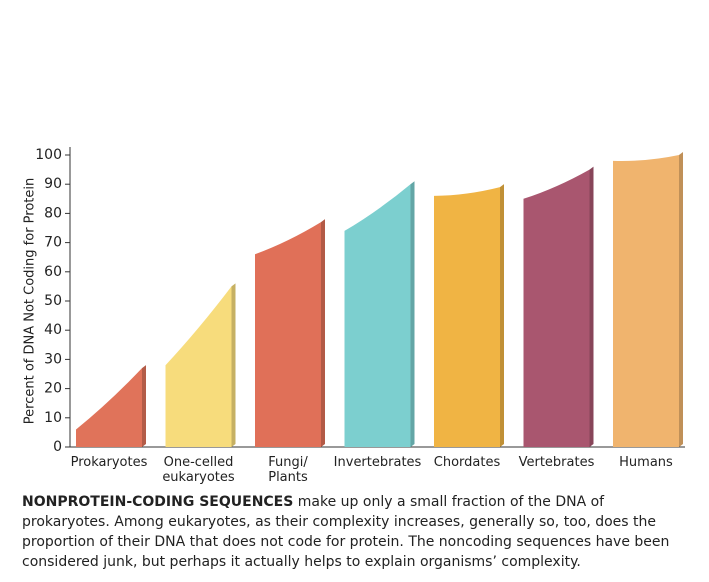 The image size is (709, 582). What do you see at coordinates (646, 462) in the screenshot?
I see `x-tick-label: Humans` at bounding box center [646, 462].